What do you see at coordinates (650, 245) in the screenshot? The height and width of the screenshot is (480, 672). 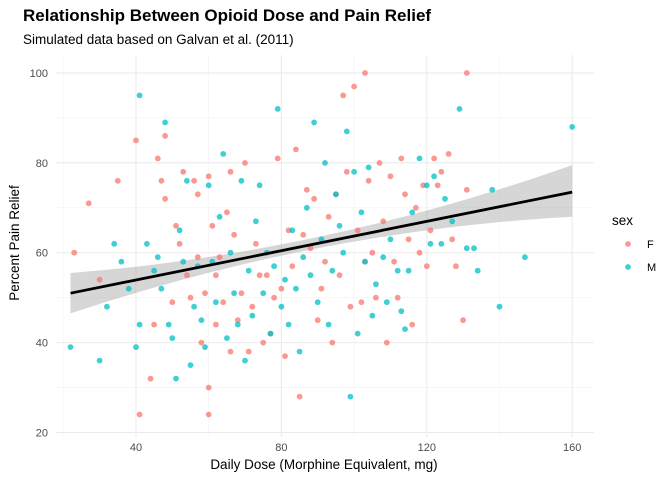 I see `legend-label-F: F` at bounding box center [650, 245].